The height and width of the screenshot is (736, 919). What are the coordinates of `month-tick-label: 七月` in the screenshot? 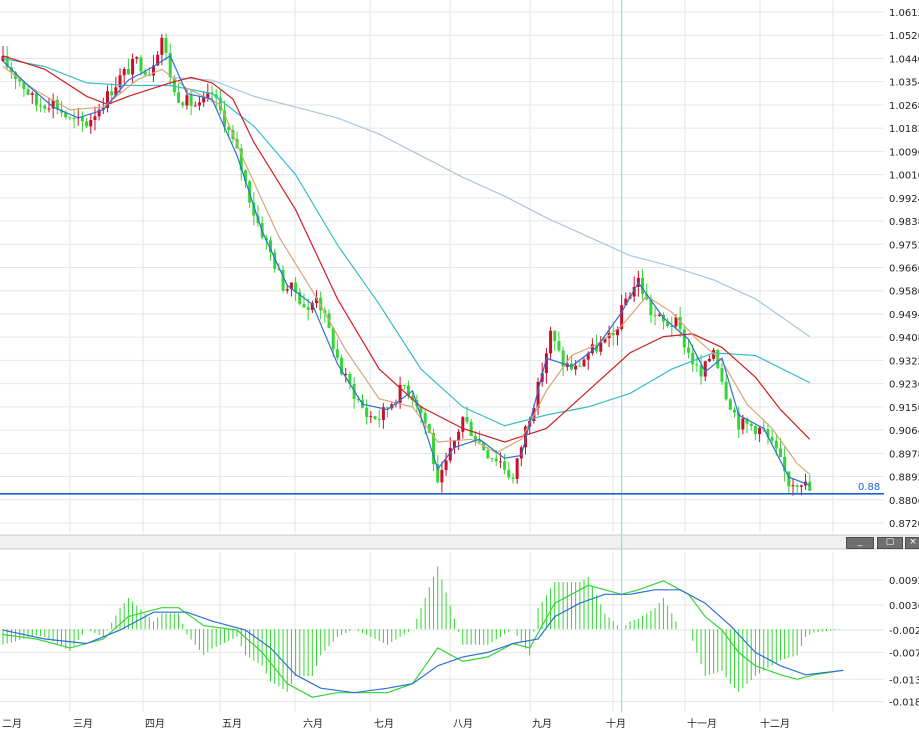 It's located at (384, 724).